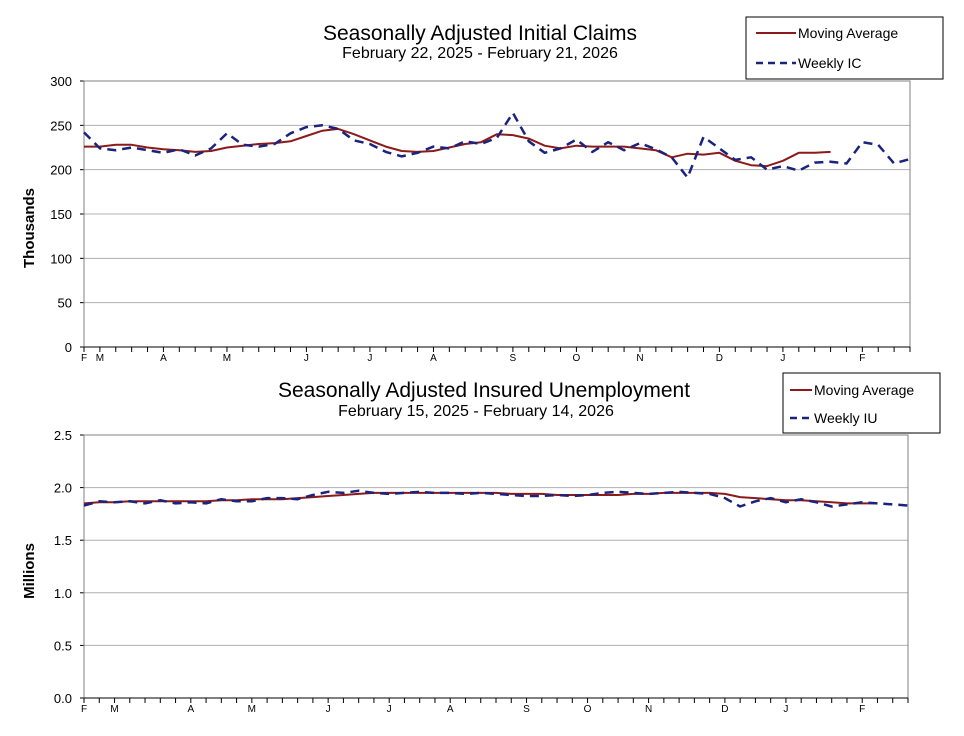 This screenshot has height=736, width=964. Describe the element at coordinates (861, 403) in the screenshot. I see `chart2-legend` at that location.